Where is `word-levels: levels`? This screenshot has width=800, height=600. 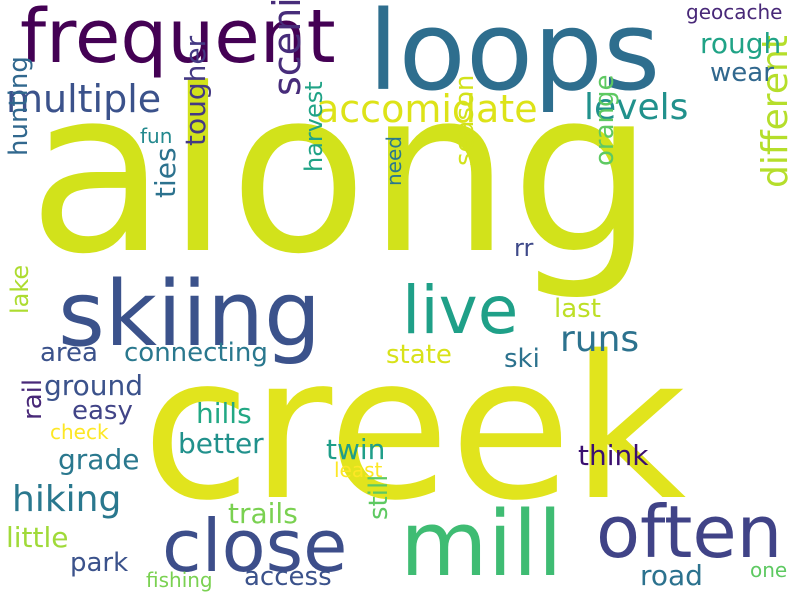
word-levels: levels is located at coordinates (636, 107).